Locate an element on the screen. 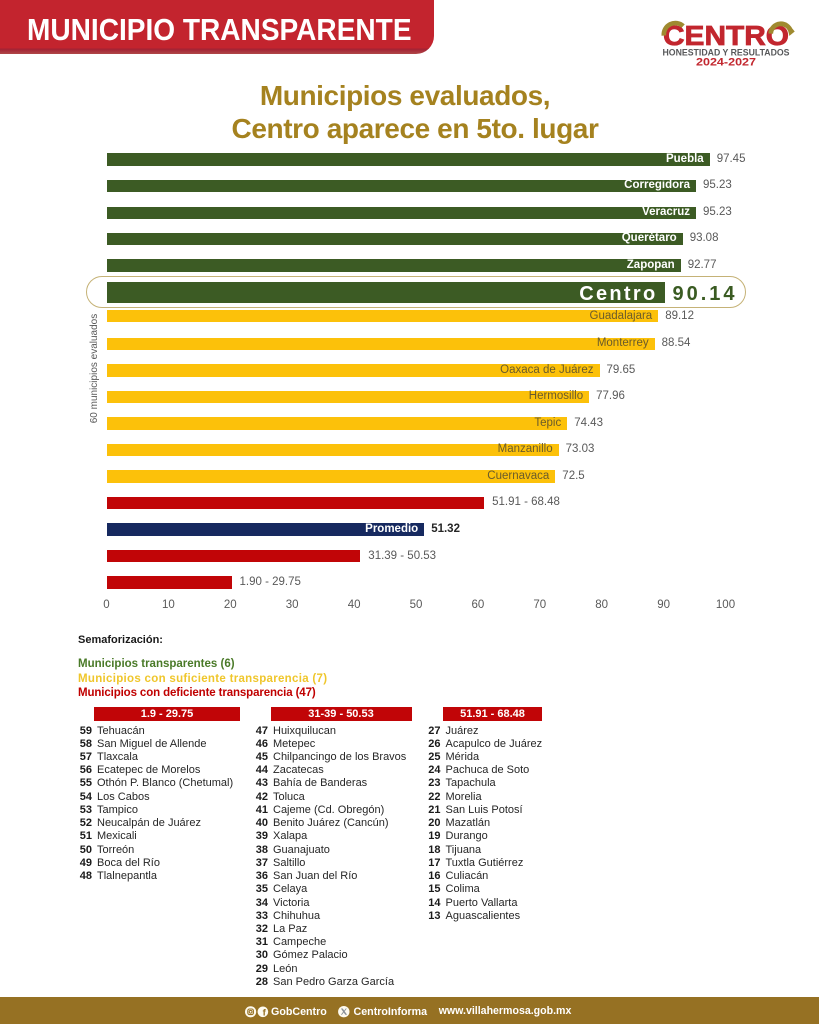 This screenshot has height=1024, width=819. svg-text: HONESTIDAD Y RESULTADOS is located at coordinates (726, 53).